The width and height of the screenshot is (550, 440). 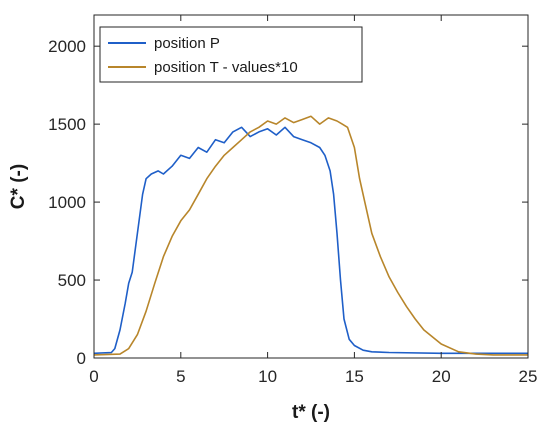 I want to click on y-tick-label: 1500, so click(x=67, y=124).